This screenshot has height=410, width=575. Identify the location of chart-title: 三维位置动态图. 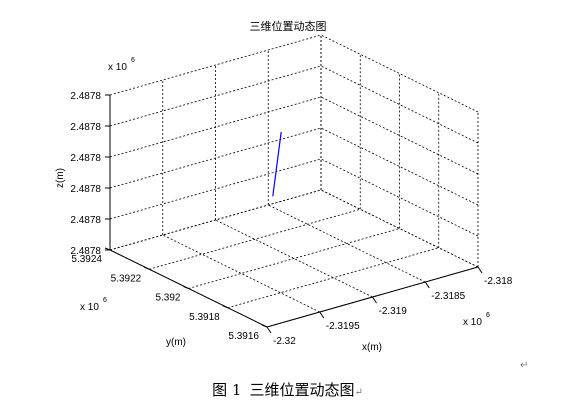
(288, 26).